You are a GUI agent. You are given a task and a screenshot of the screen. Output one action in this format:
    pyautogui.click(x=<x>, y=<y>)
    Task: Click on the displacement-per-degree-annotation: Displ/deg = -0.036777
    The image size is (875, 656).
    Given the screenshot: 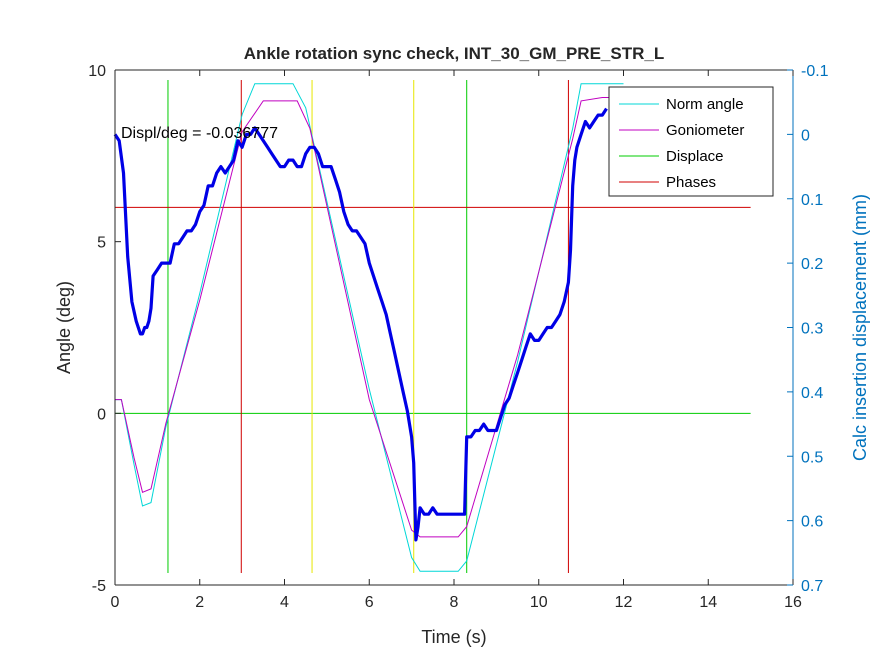 What is the action you would take?
    pyautogui.click(x=199, y=133)
    